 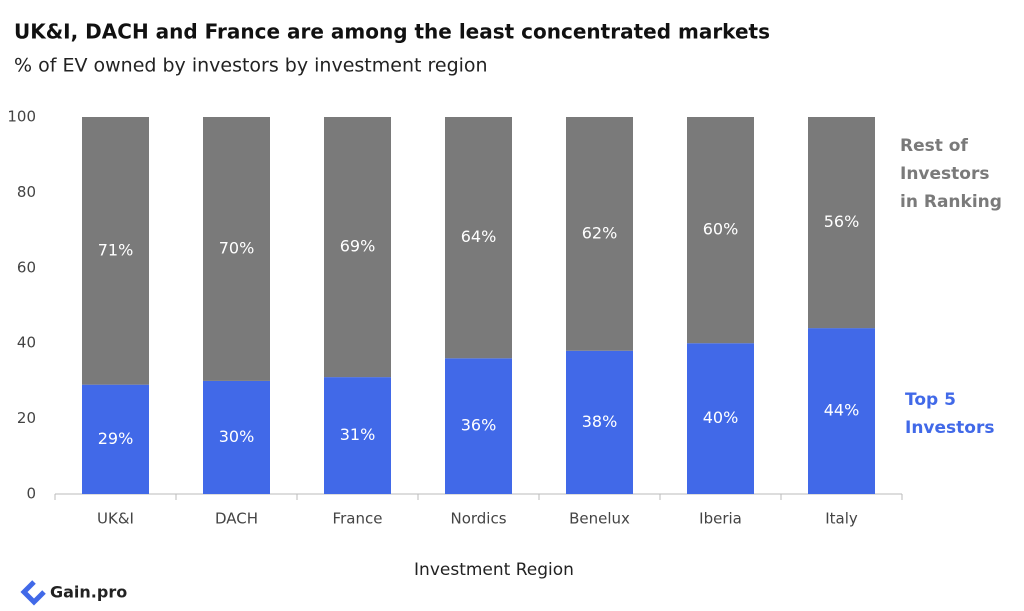 What do you see at coordinates (31, 494) in the screenshot?
I see `y-tick-label: 0` at bounding box center [31, 494].